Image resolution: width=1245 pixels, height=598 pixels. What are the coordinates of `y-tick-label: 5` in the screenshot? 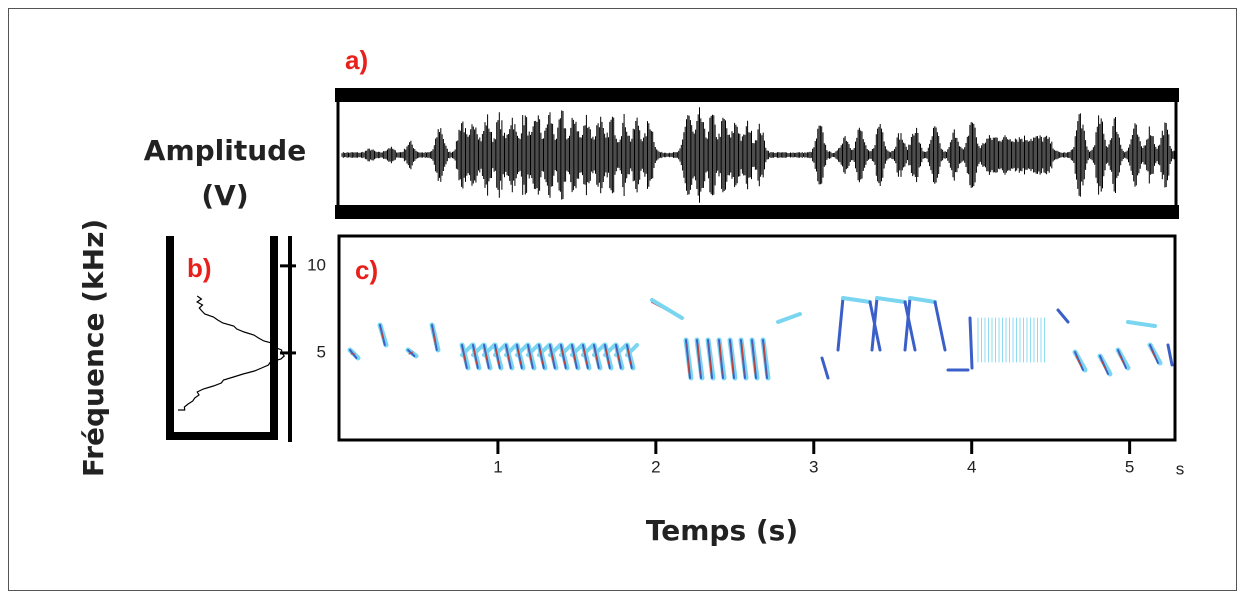 It's located at (321, 351).